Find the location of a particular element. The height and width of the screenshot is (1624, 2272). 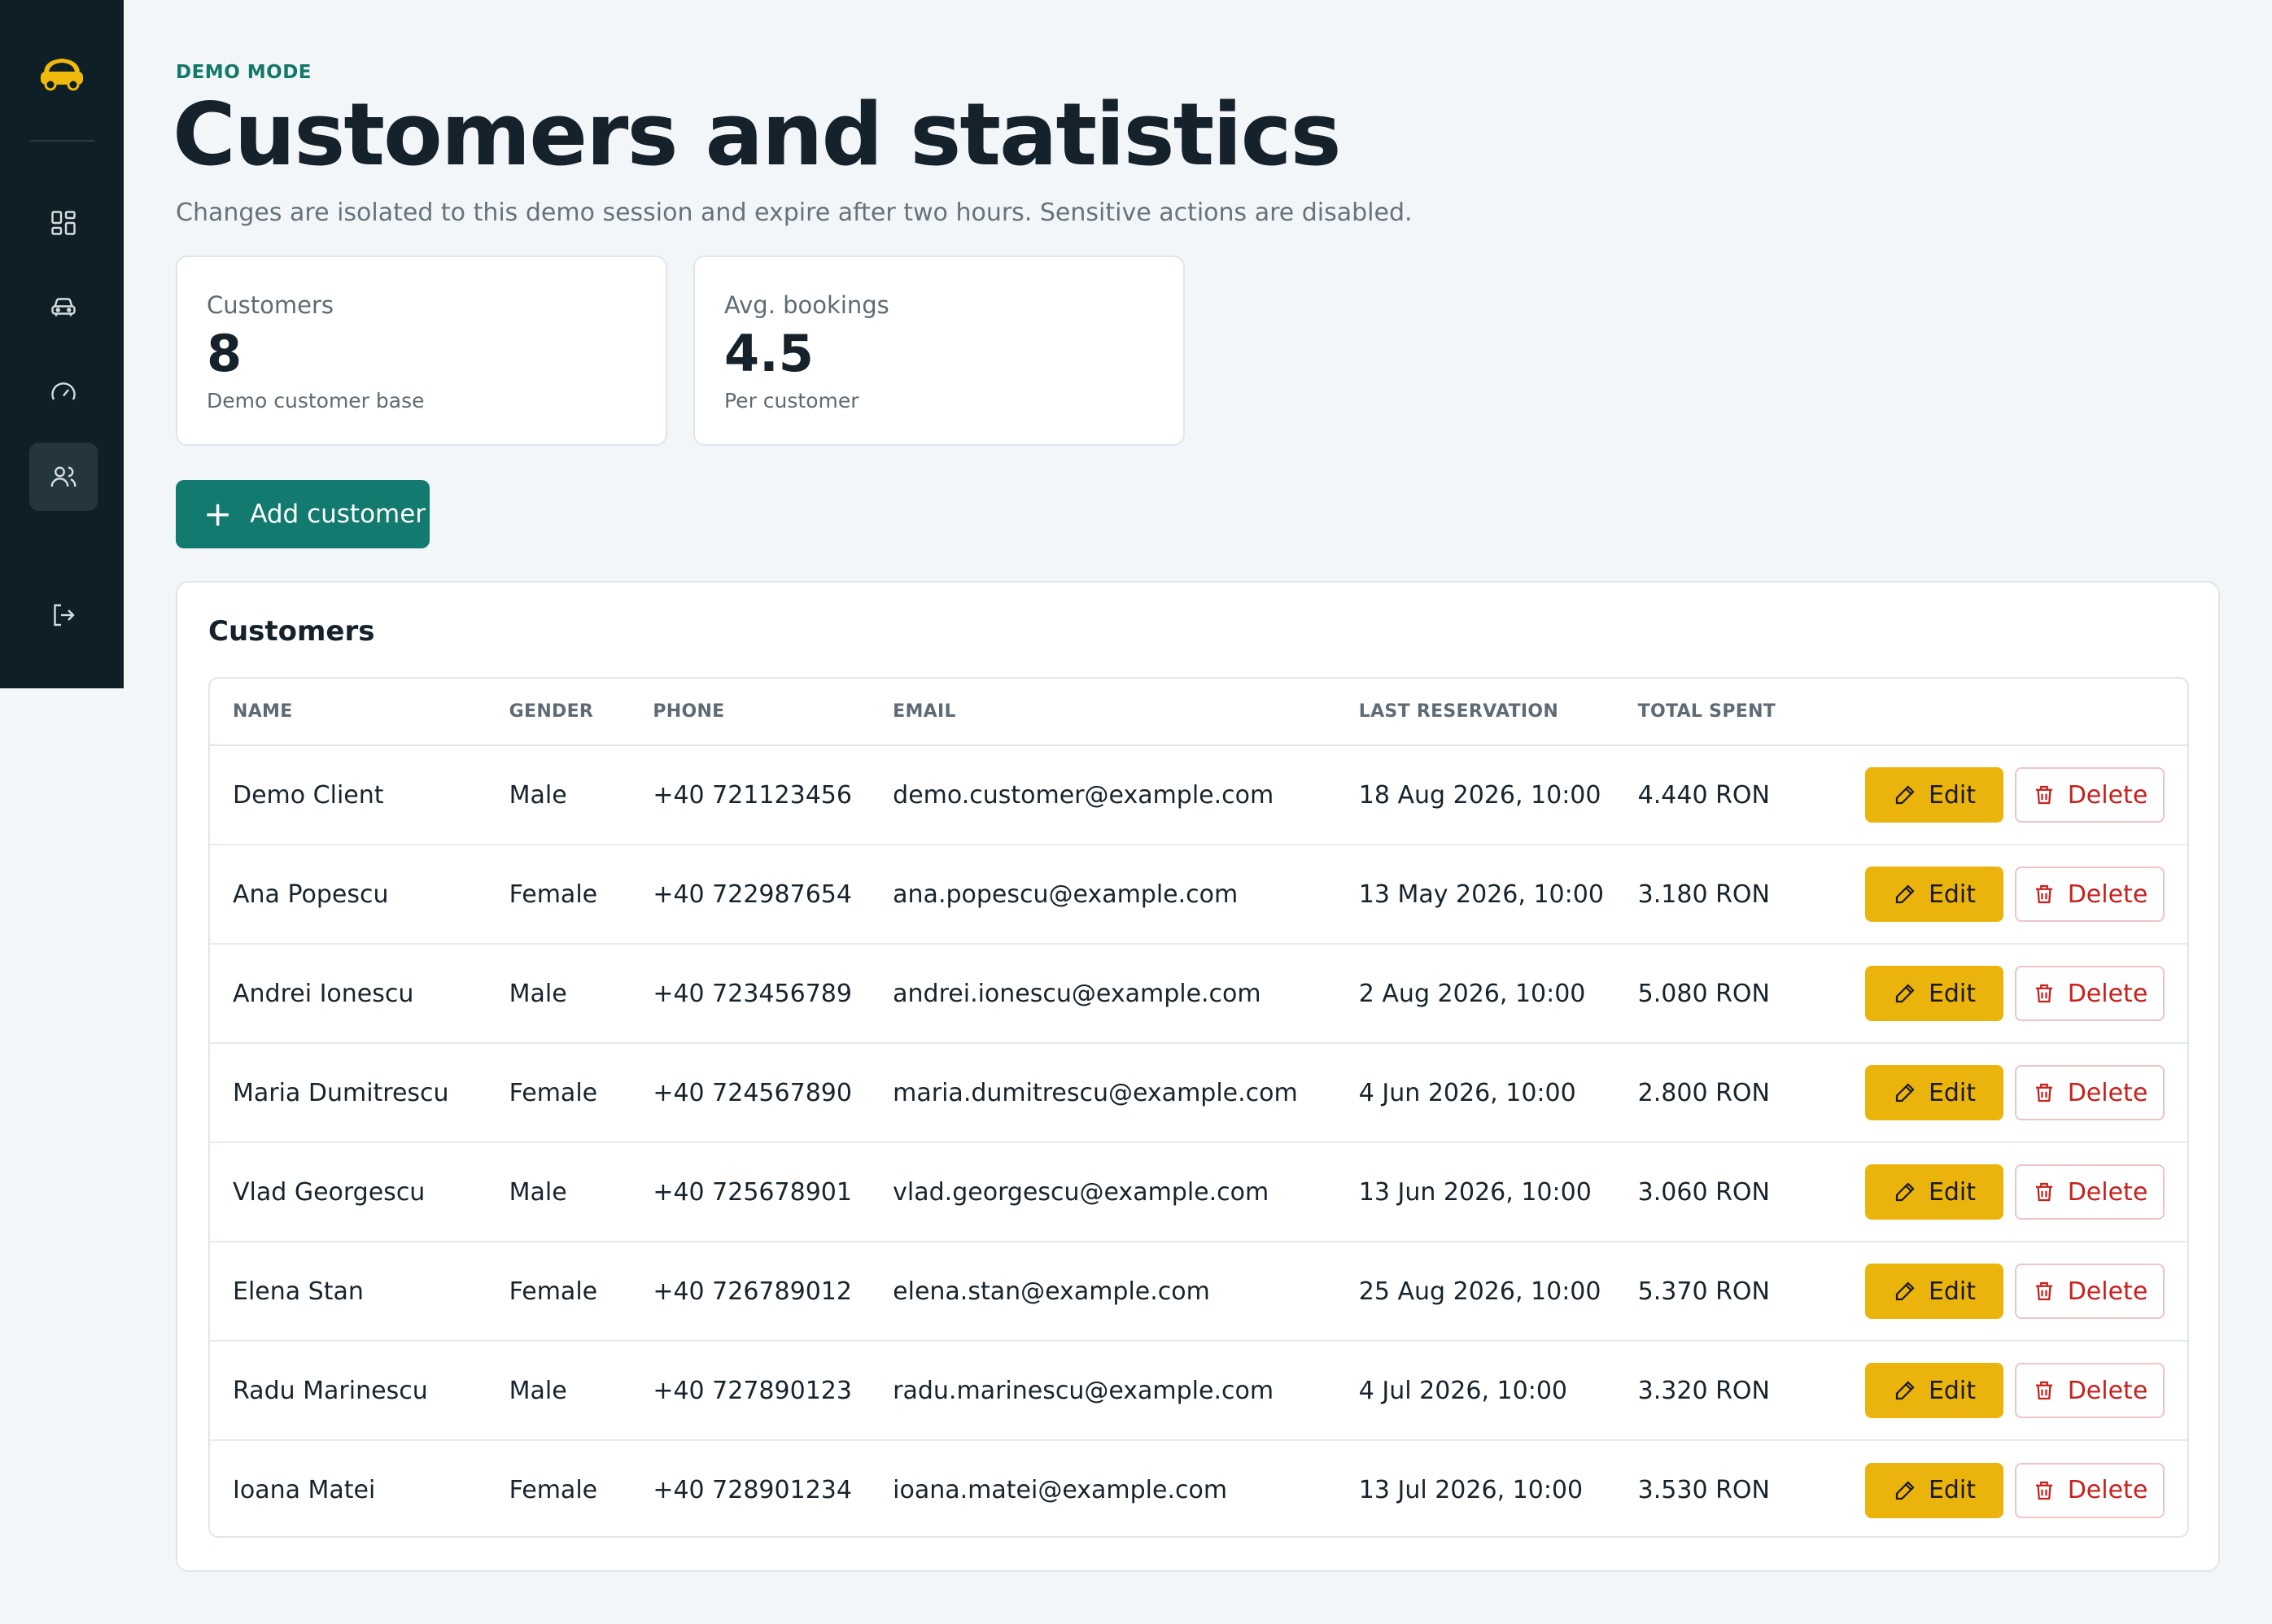

sidebar-item-logout is located at coordinates (64, 615).